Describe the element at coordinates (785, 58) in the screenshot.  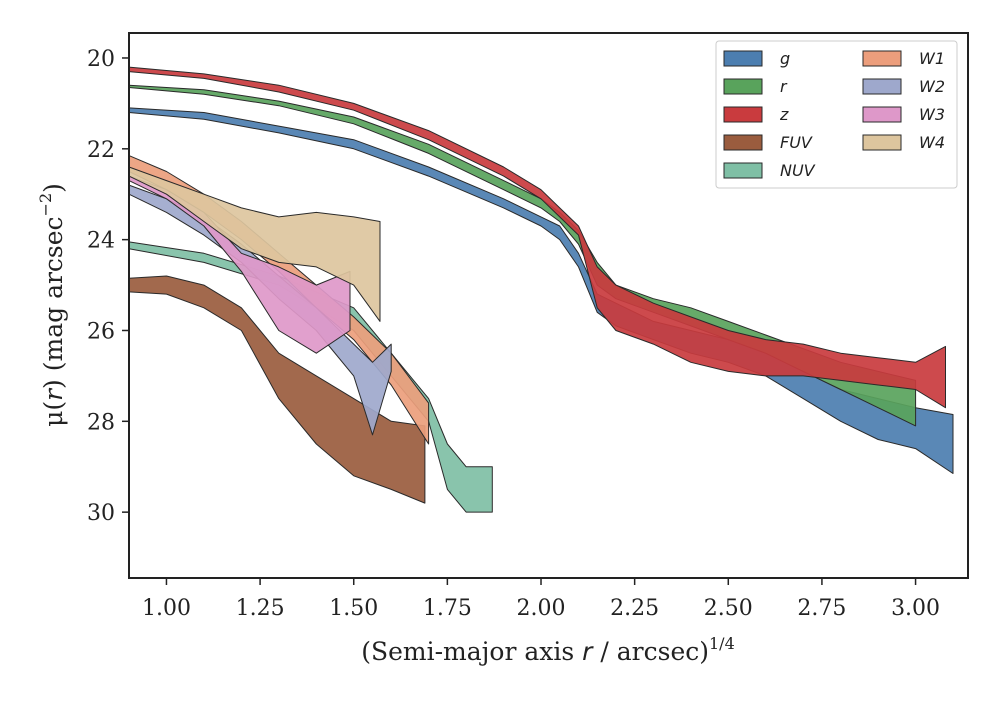
I see `legend-label-g: g` at that location.